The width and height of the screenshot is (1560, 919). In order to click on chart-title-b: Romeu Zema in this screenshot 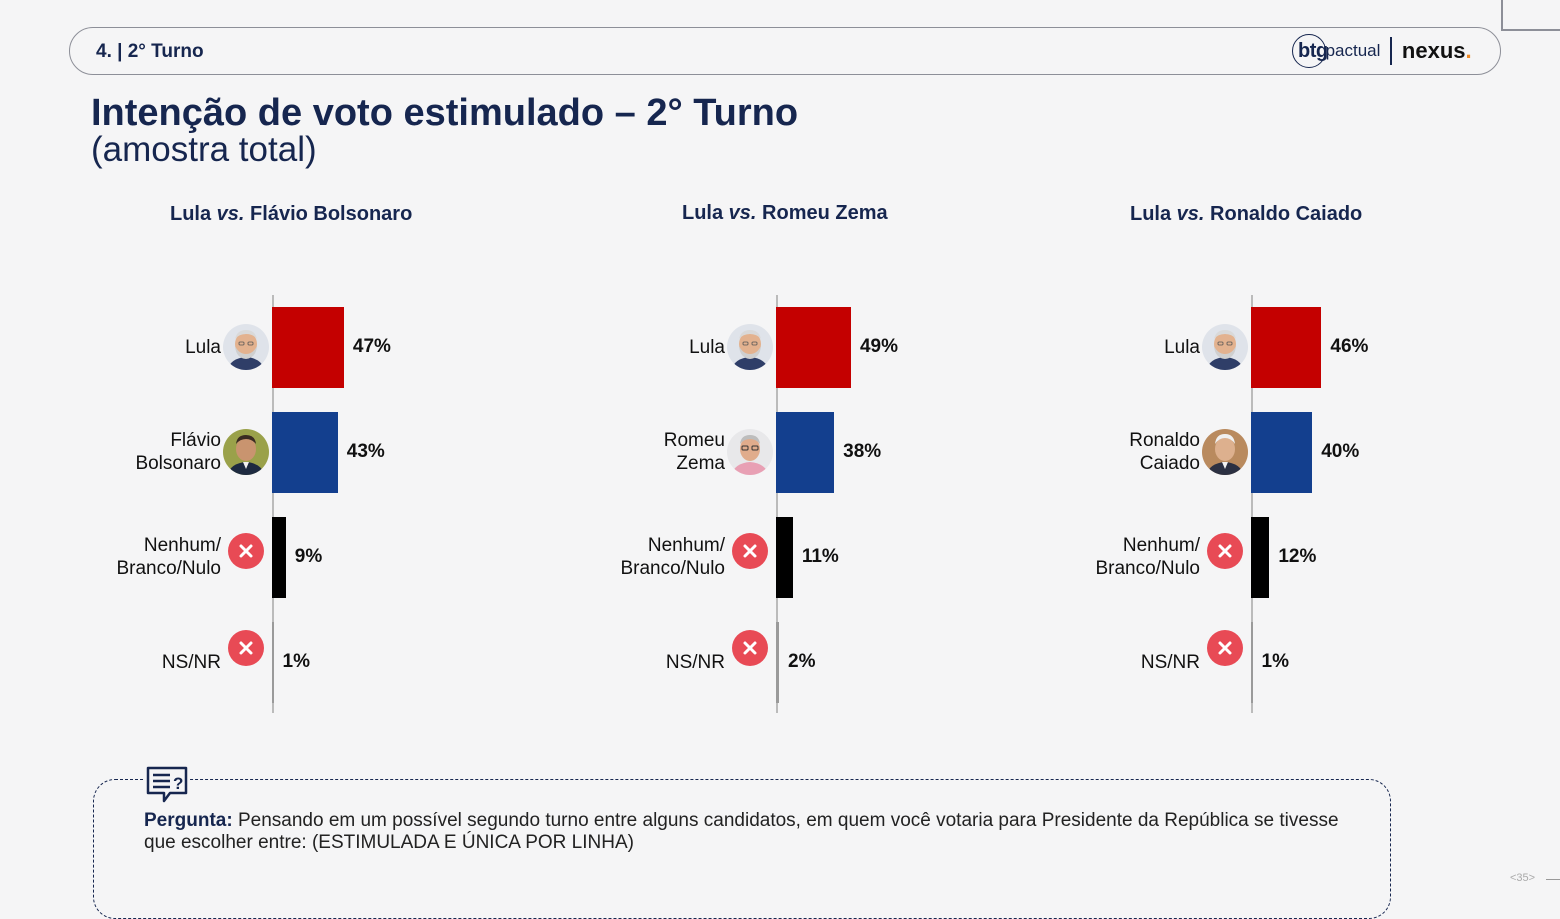, I will do `click(825, 213)`.